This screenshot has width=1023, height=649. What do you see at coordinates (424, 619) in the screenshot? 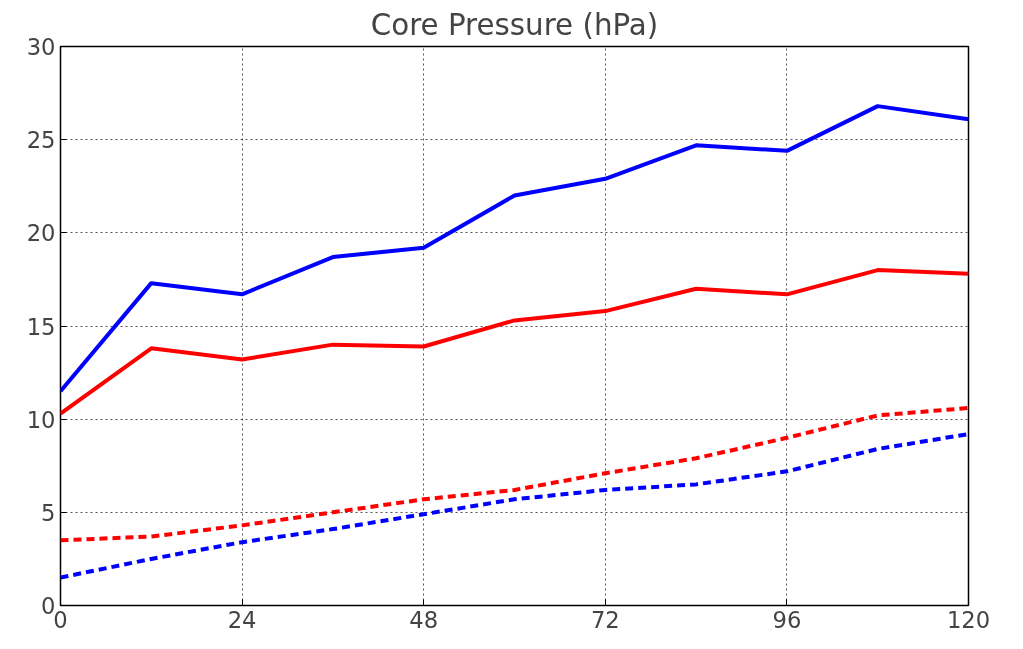
I see `x-tick-label: 48` at bounding box center [424, 619].